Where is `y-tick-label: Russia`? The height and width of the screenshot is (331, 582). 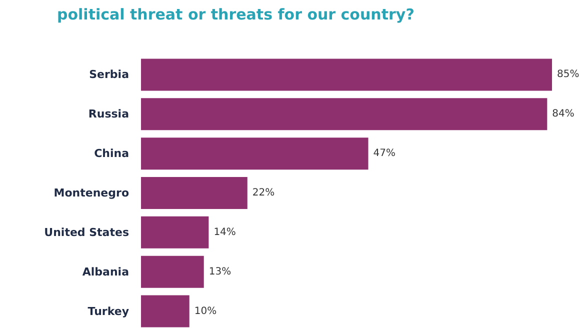 y-tick-label: Russia is located at coordinates (108, 114).